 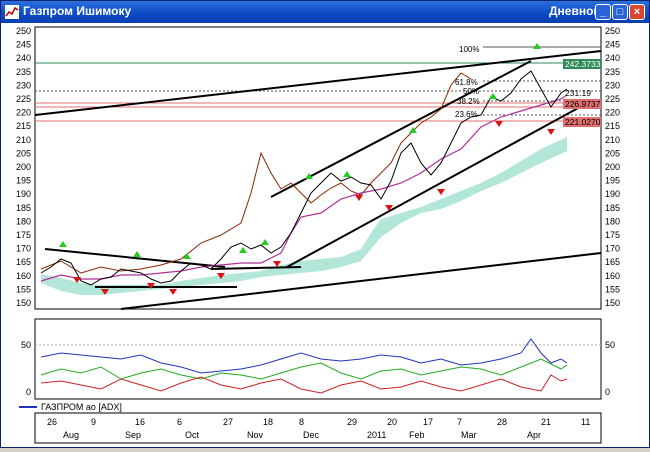 What do you see at coordinates (612, 126) in the screenshot?
I see `y-tick-right: 215` at bounding box center [612, 126].